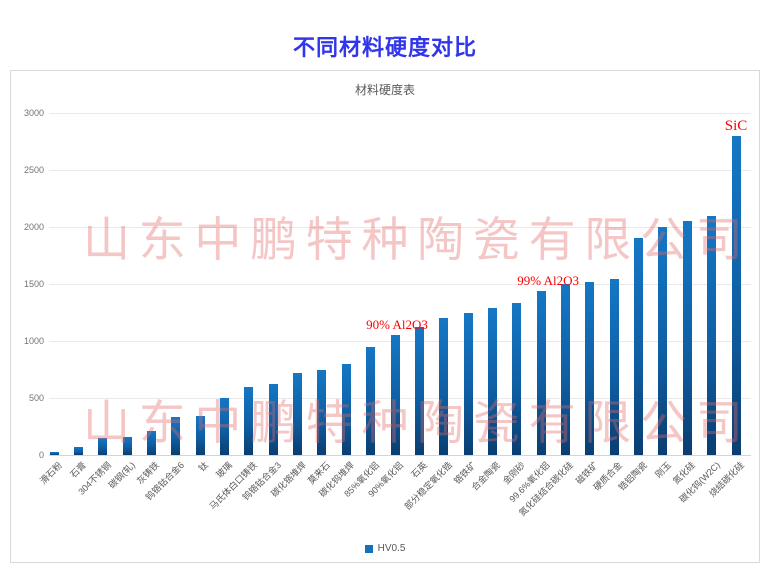 Image resolution: width=770 pixels, height=571 pixels. Describe the element at coordinates (548, 280) in the screenshot. I see `annotation-99% Al2O3: 99% Al2O3` at that location.